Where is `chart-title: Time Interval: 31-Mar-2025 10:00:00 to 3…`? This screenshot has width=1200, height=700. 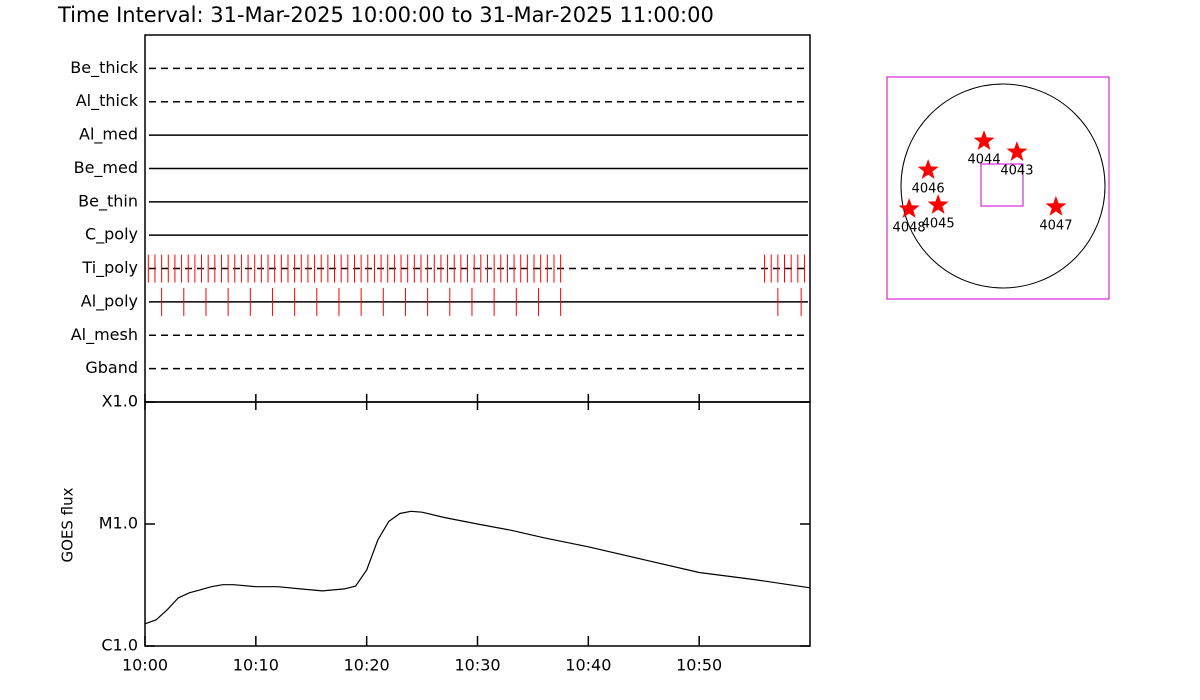 chart-title: Time Interval: 31-Mar-2025 10:00:00 to 3… is located at coordinates (385, 15).